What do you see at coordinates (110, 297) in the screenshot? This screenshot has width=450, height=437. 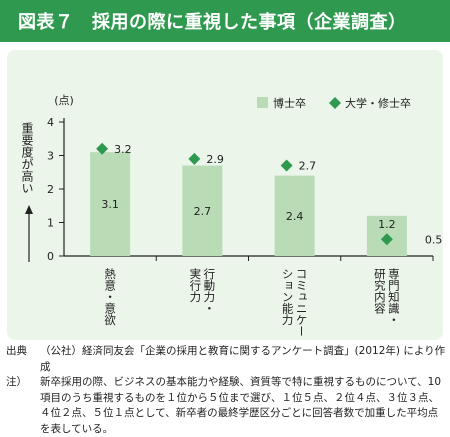 I see `category-label: 熱意・意欲` at bounding box center [110, 297].